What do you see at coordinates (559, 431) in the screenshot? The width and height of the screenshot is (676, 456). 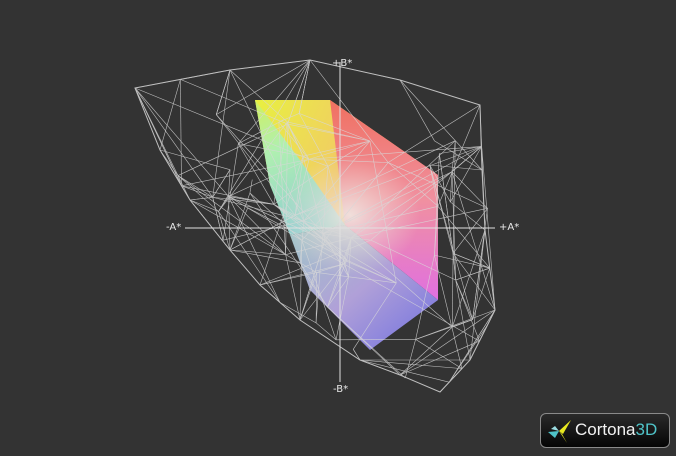 I see `cortona-star-icon` at bounding box center [559, 431].